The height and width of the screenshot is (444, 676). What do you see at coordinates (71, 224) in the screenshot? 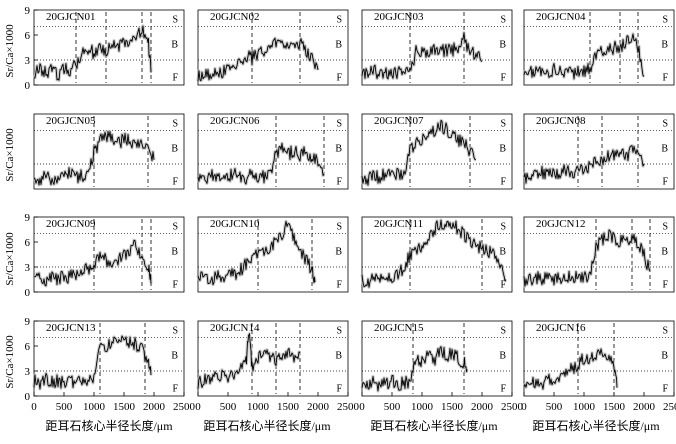
I see `panel-title: 20GJCN09` at bounding box center [71, 224].